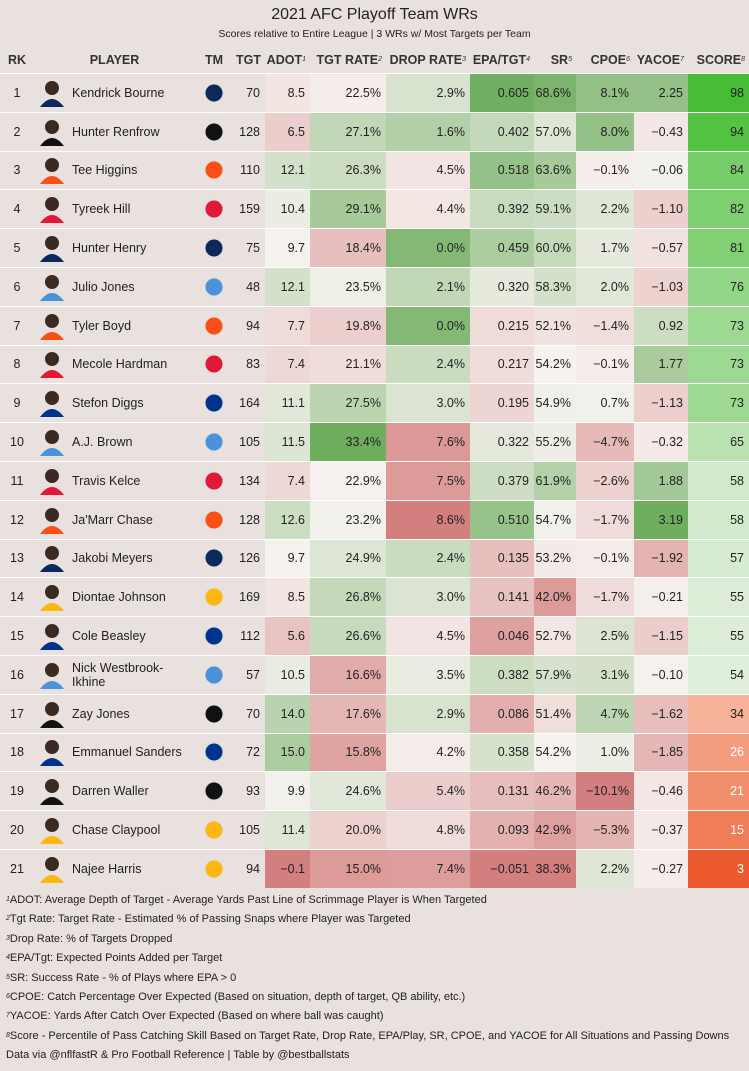 This screenshot has width=749, height=1071. Describe the element at coordinates (555, 519) in the screenshot. I see `stat-cell: 54.7%` at that location.